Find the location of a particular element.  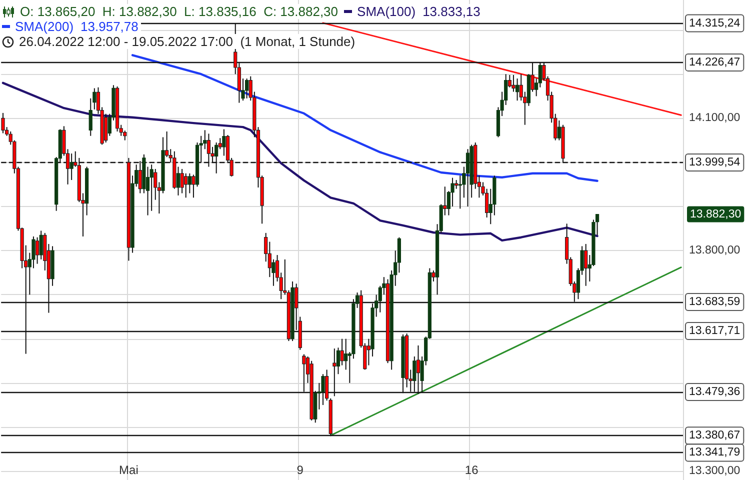

ref-line-label: 14.226,47 is located at coordinates (714, 62).